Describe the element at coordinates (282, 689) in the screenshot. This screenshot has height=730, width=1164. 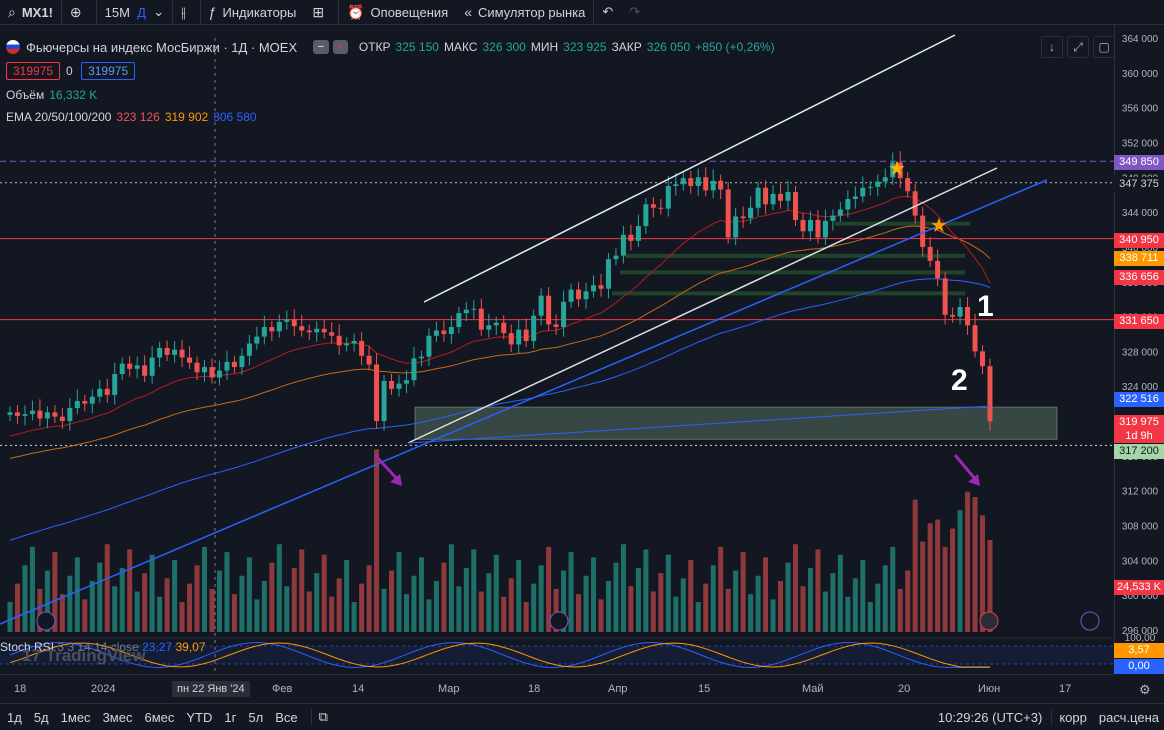
I see `time-label: Фев` at that location.